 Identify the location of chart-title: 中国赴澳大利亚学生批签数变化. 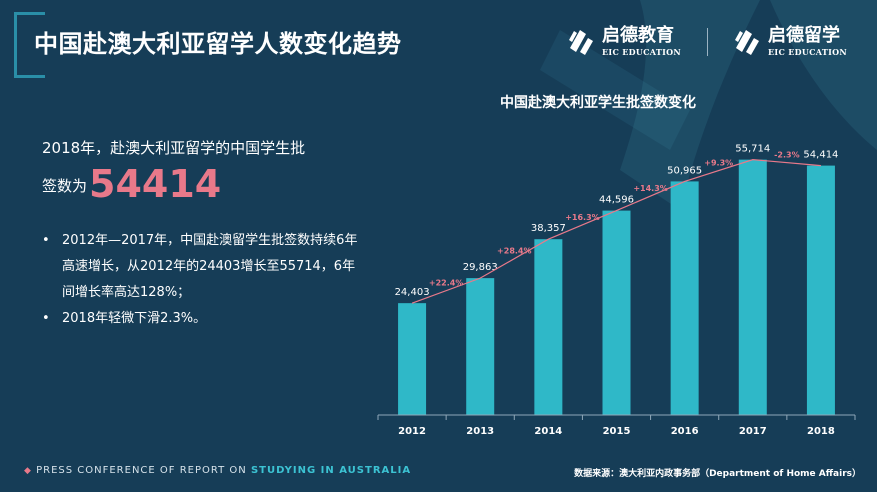
(598, 103).